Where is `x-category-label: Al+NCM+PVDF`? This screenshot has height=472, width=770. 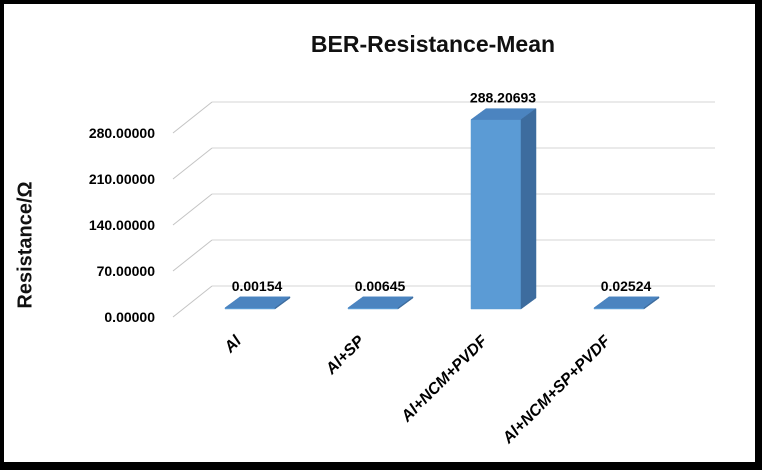
x-category-label: Al+NCM+PVDF is located at coordinates (445, 379).